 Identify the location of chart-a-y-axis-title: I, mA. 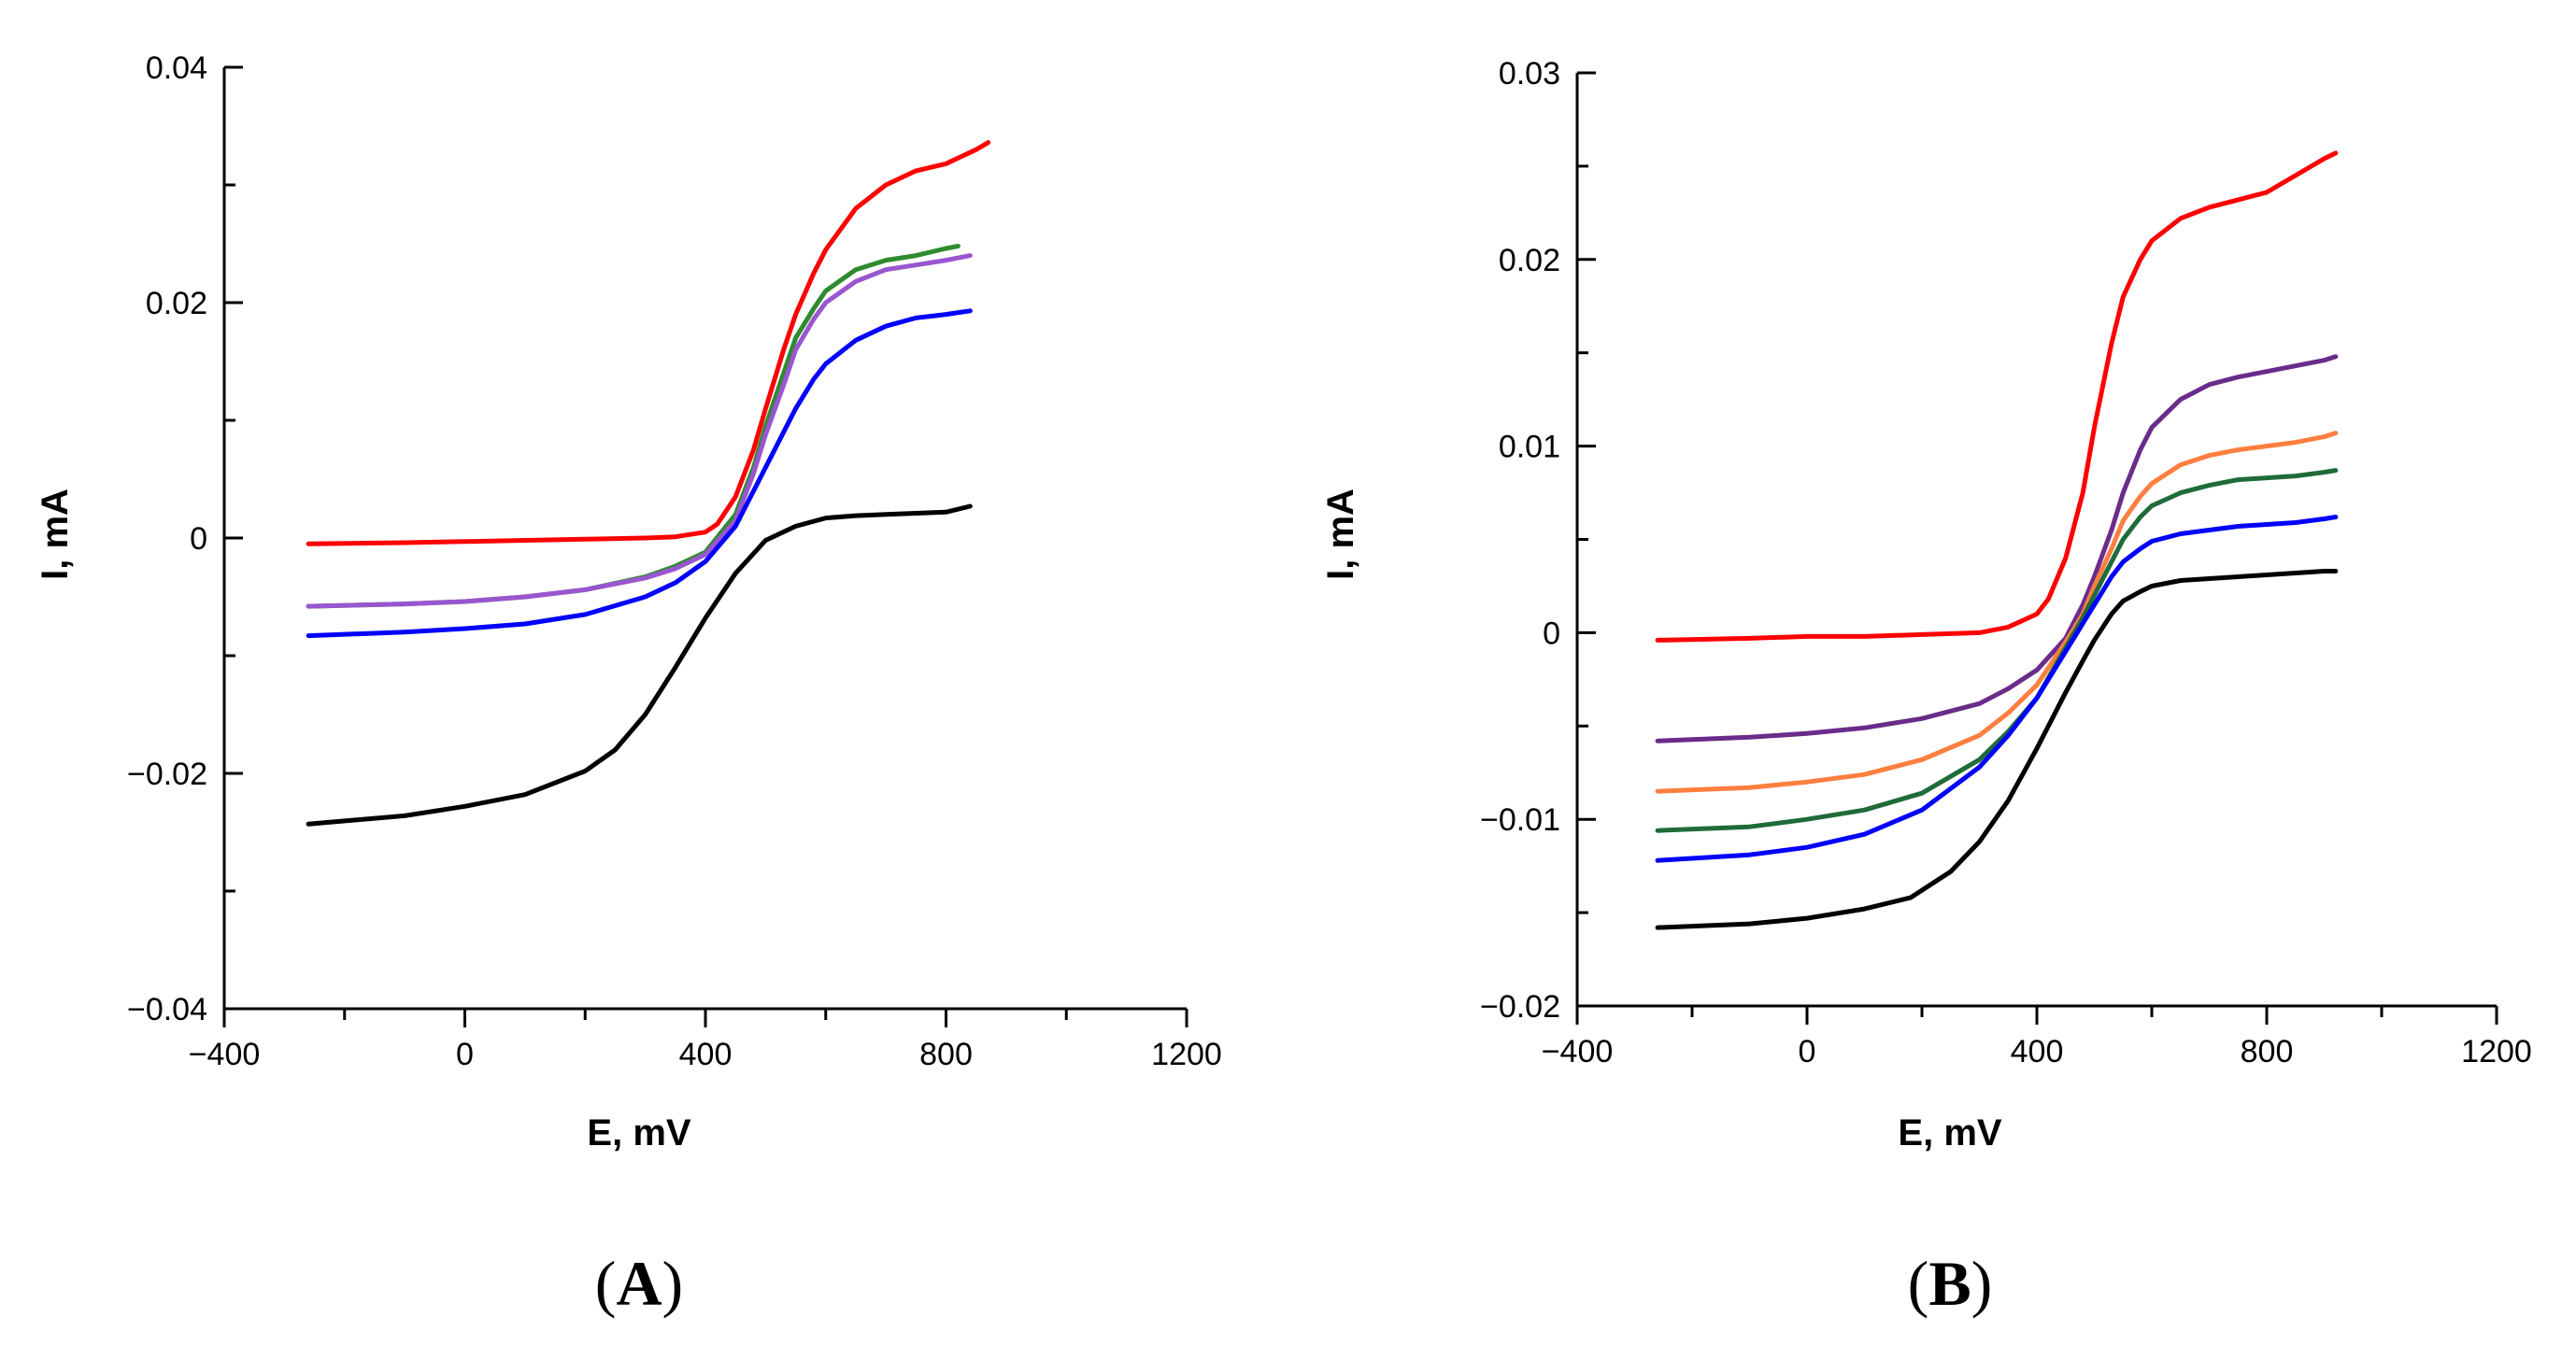
(56, 534).